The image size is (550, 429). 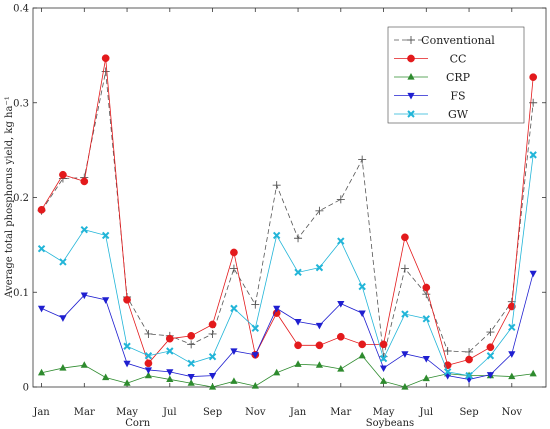 What do you see at coordinates (430, 59) in the screenshot?
I see `legend-item: CC` at bounding box center [430, 59].